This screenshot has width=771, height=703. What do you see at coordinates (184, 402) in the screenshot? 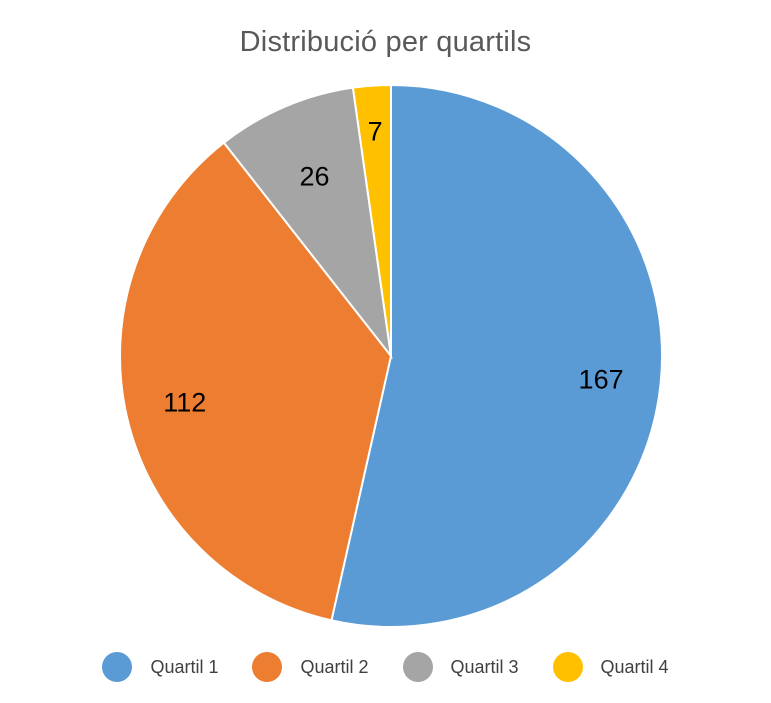
I see `data-label-quartil-2: 112` at bounding box center [184, 402].